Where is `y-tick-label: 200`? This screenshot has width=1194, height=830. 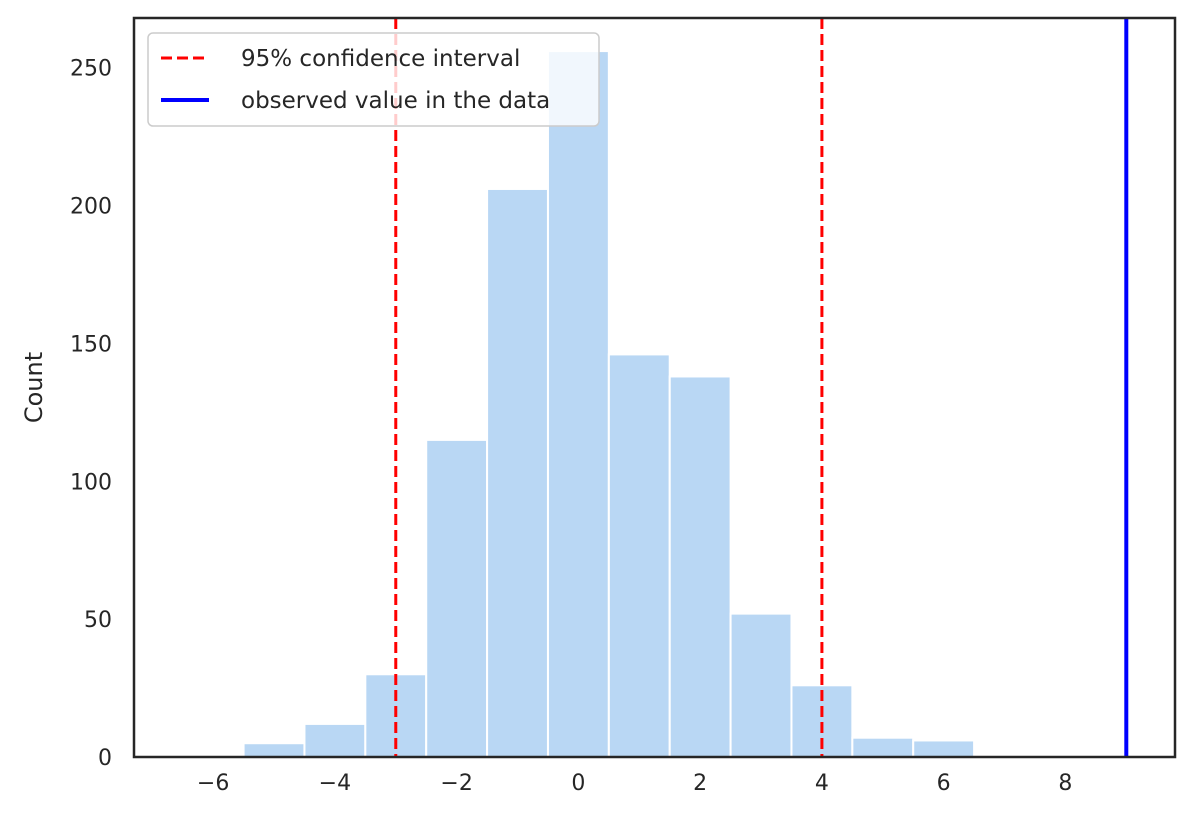
y-tick-label: 200 is located at coordinates (91, 207).